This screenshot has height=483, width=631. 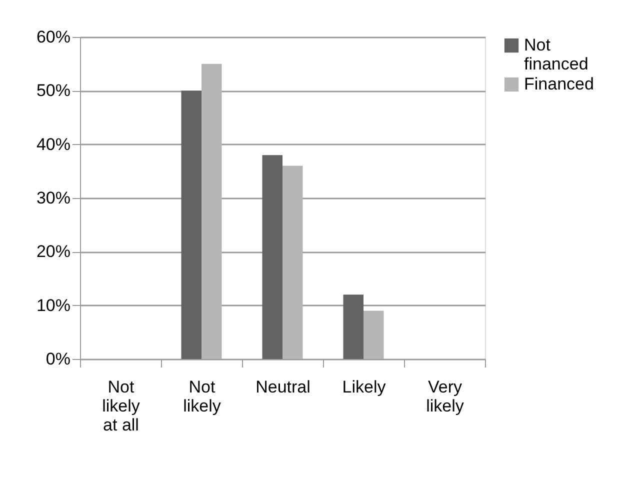 What do you see at coordinates (58, 359) in the screenshot?
I see `y-tick-label: 0%` at bounding box center [58, 359].